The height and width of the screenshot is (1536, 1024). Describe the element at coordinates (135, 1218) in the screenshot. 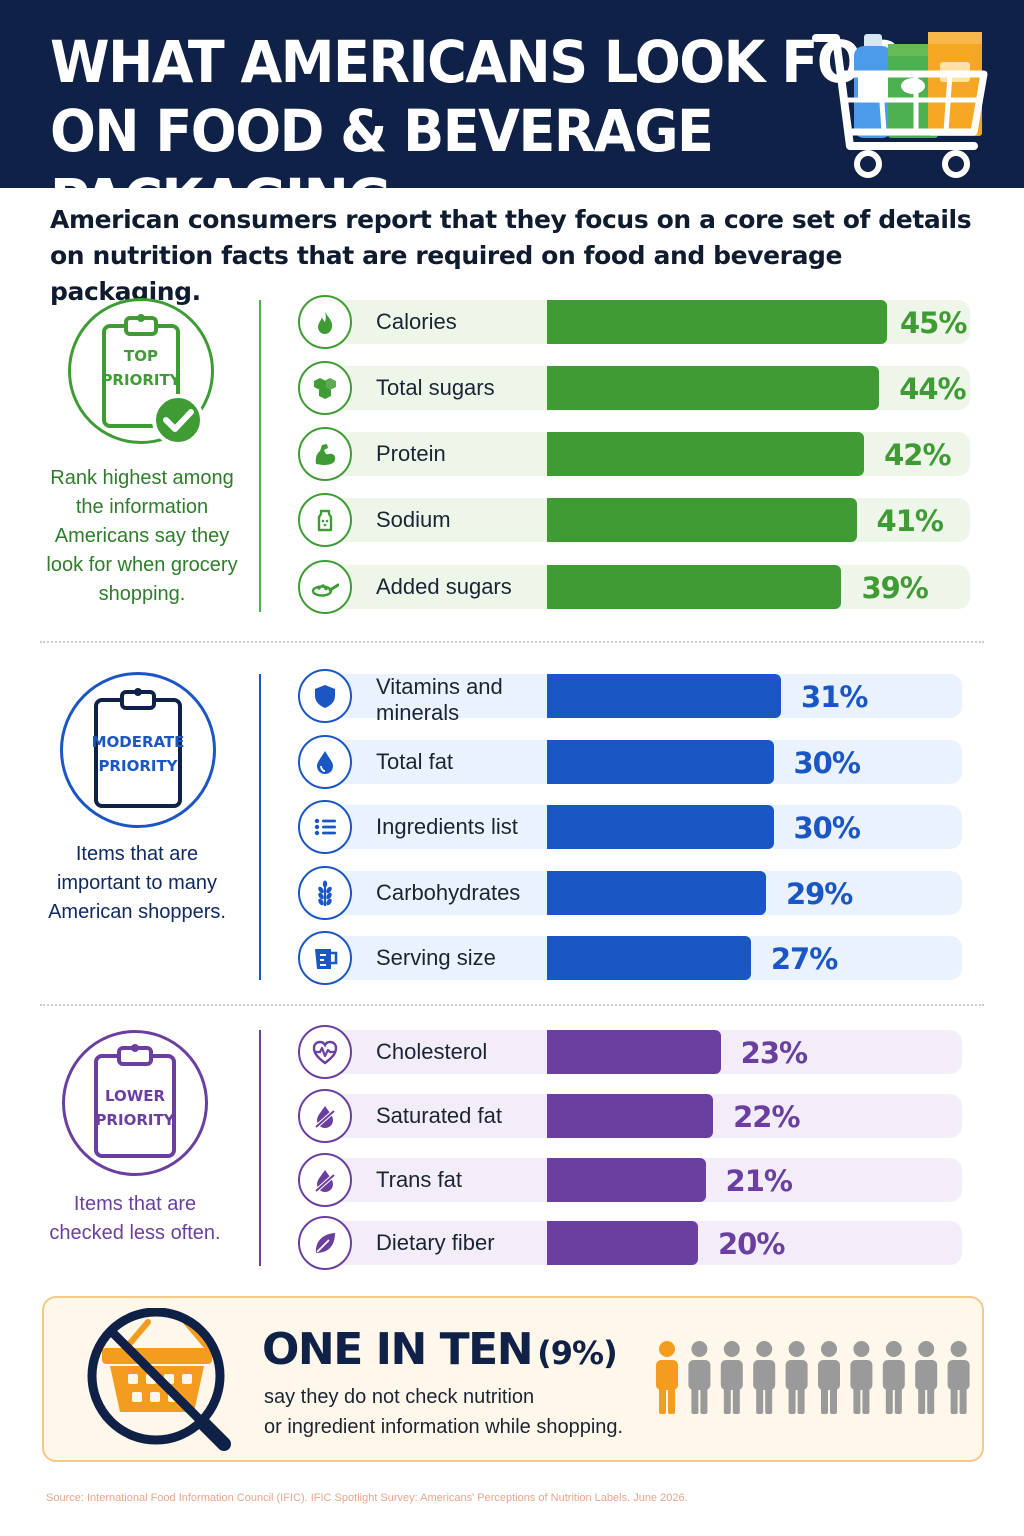

I see `lower-priority-description: Items that are checked less often.` at that location.